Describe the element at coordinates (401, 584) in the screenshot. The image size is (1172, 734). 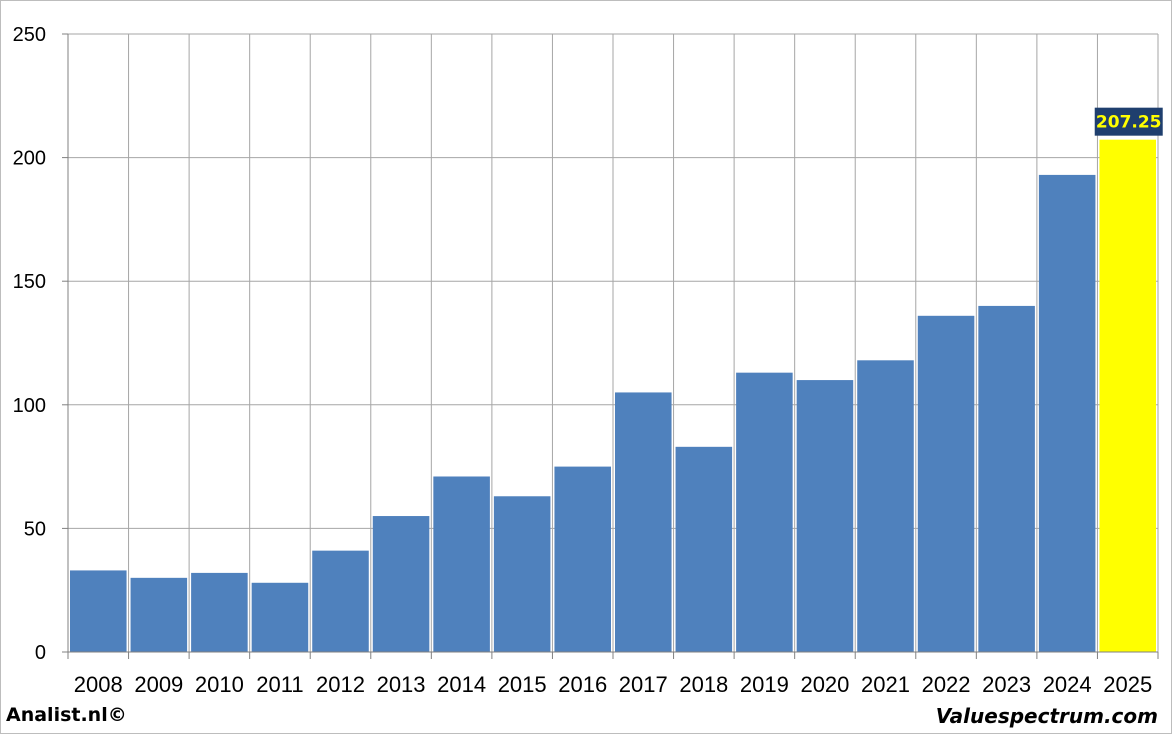
I see `bar-2013` at that location.